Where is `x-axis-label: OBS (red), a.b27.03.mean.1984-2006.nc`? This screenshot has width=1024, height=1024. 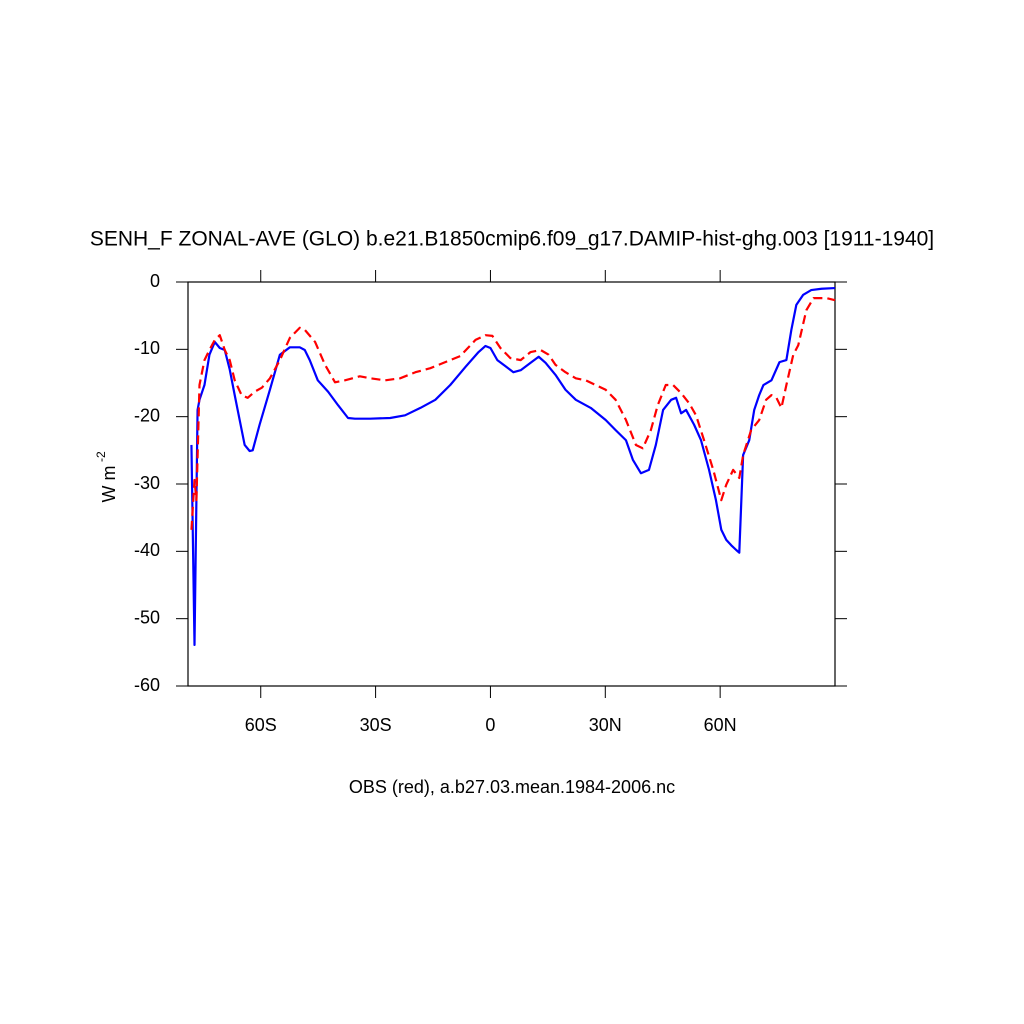
x-axis-label: OBS (red), a.b27.03.mean.1984-2006.nc is located at coordinates (512, 787).